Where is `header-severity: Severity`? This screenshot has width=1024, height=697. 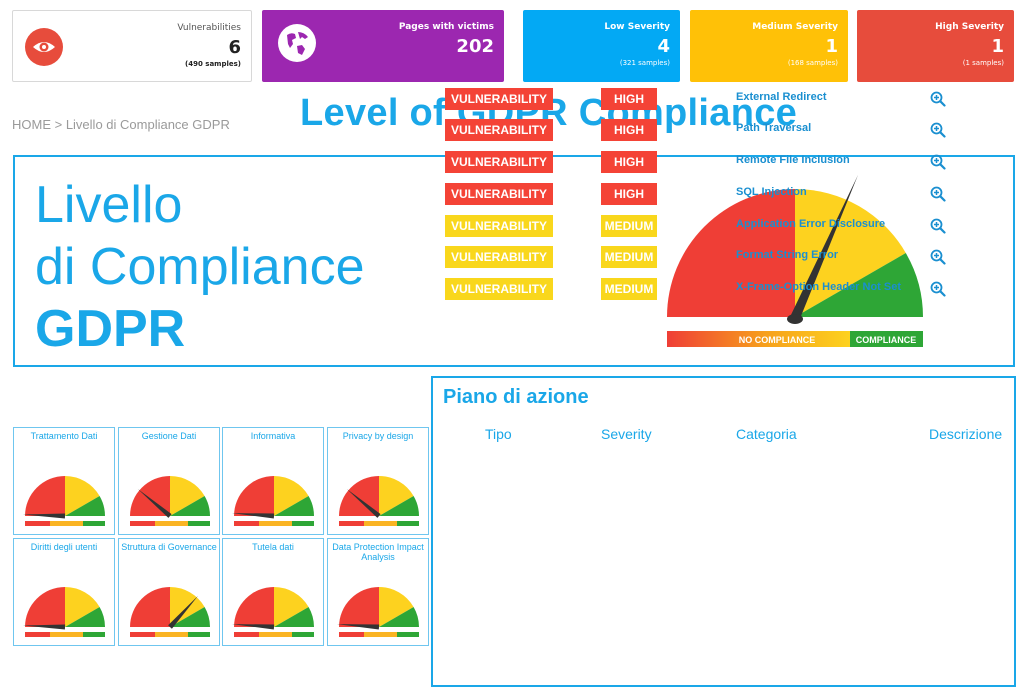
header-severity: Severity is located at coordinates (626, 434).